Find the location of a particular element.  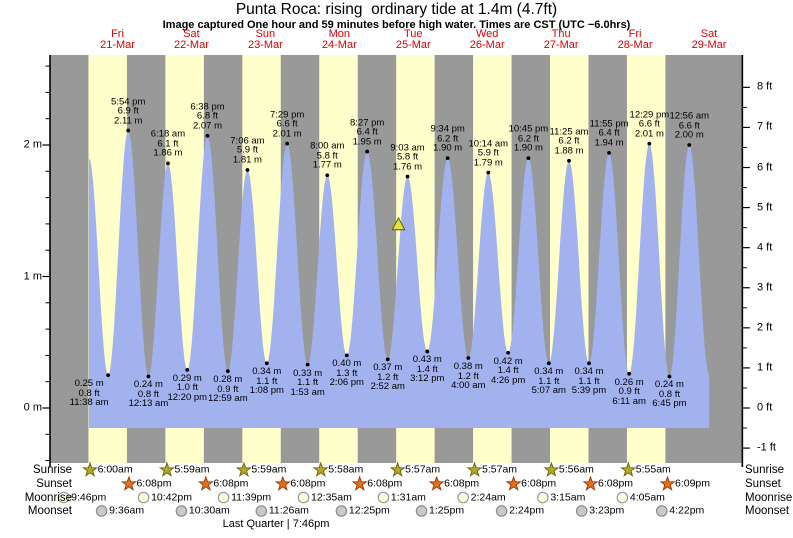

moonrise-time: 1:31am is located at coordinates (408, 497).